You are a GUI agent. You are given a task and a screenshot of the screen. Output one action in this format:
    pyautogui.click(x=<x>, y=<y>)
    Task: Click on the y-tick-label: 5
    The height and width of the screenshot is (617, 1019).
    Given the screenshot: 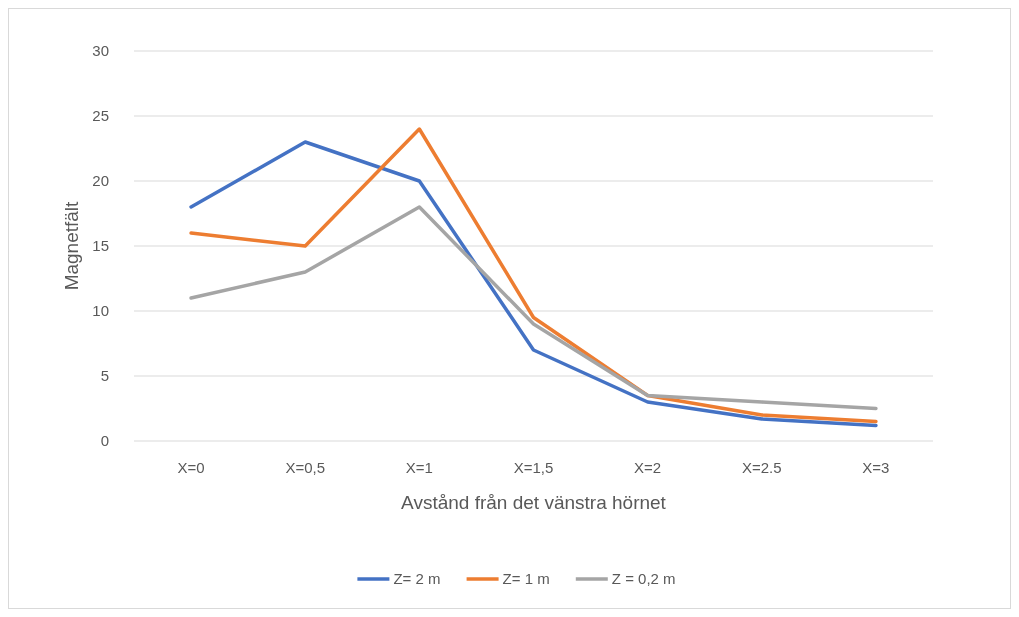 What is the action you would take?
    pyautogui.click(x=104, y=376)
    